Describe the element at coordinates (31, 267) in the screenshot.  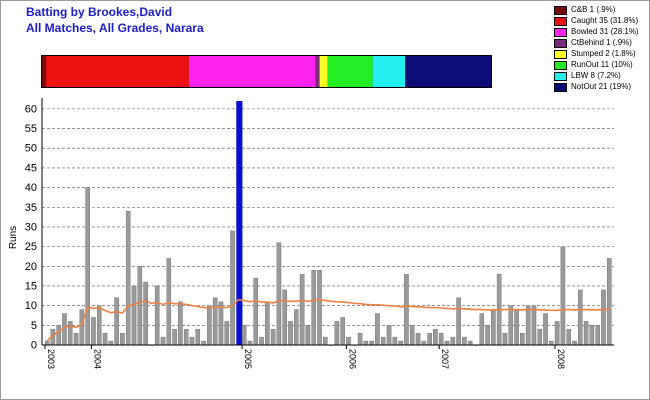
I see `y-tick-label: 20` at that location.